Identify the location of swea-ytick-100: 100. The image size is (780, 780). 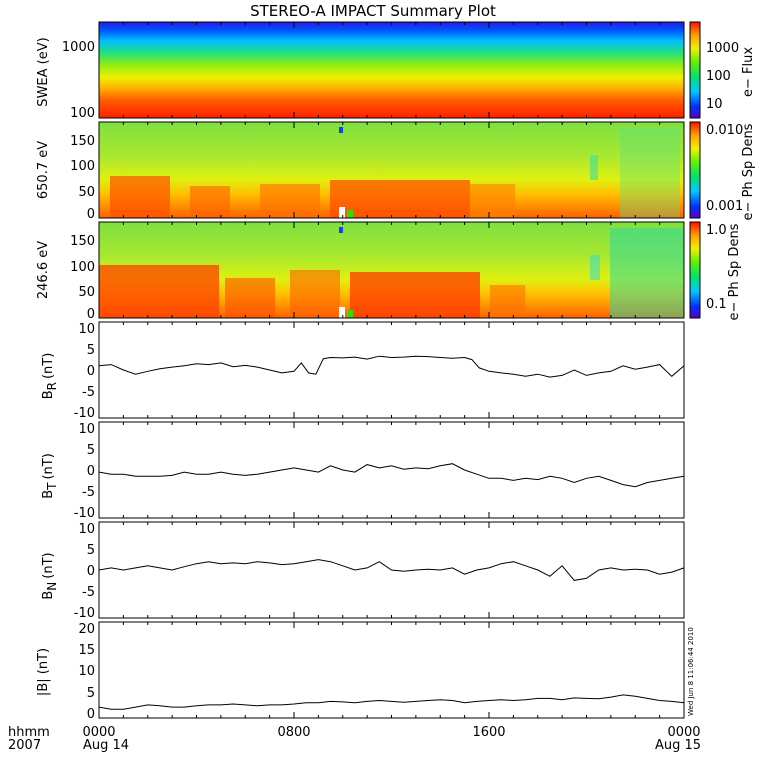
(82, 113).